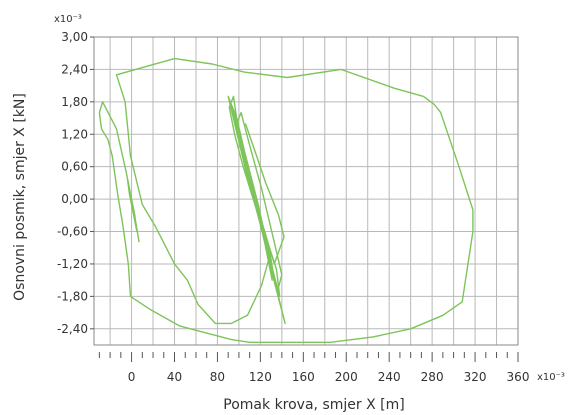  I want to click on x-tick-label: 200, so click(346, 377).